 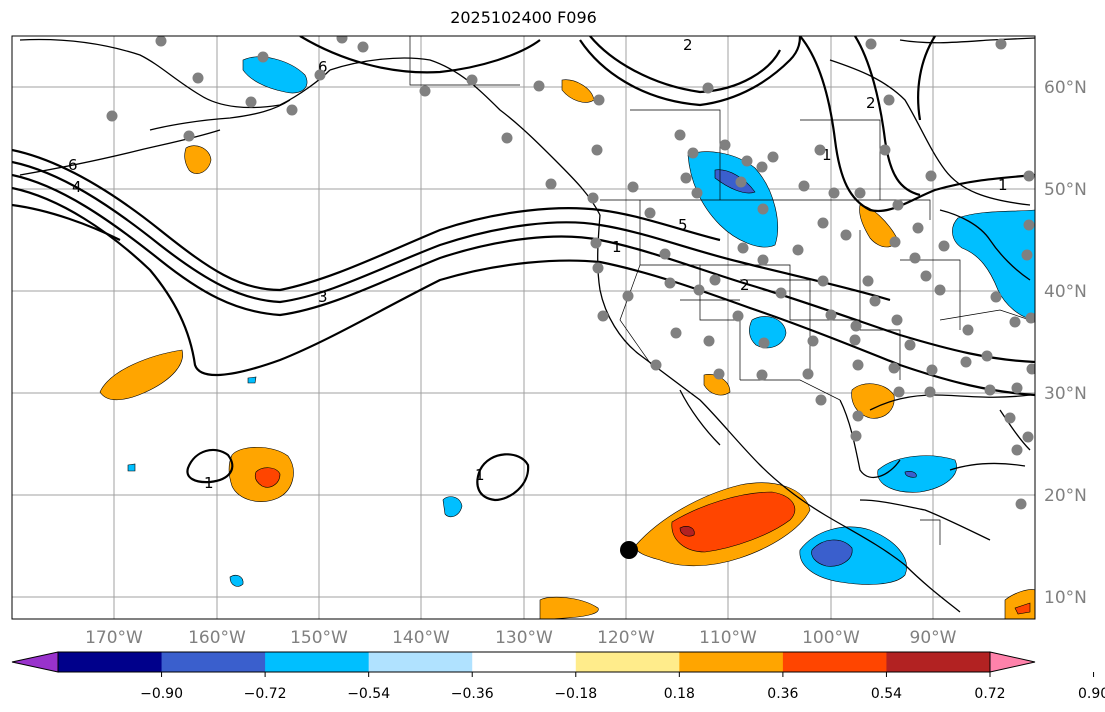 What do you see at coordinates (1065, 88) in the screenshot?
I see `lat-label: 60°N` at bounding box center [1065, 88].